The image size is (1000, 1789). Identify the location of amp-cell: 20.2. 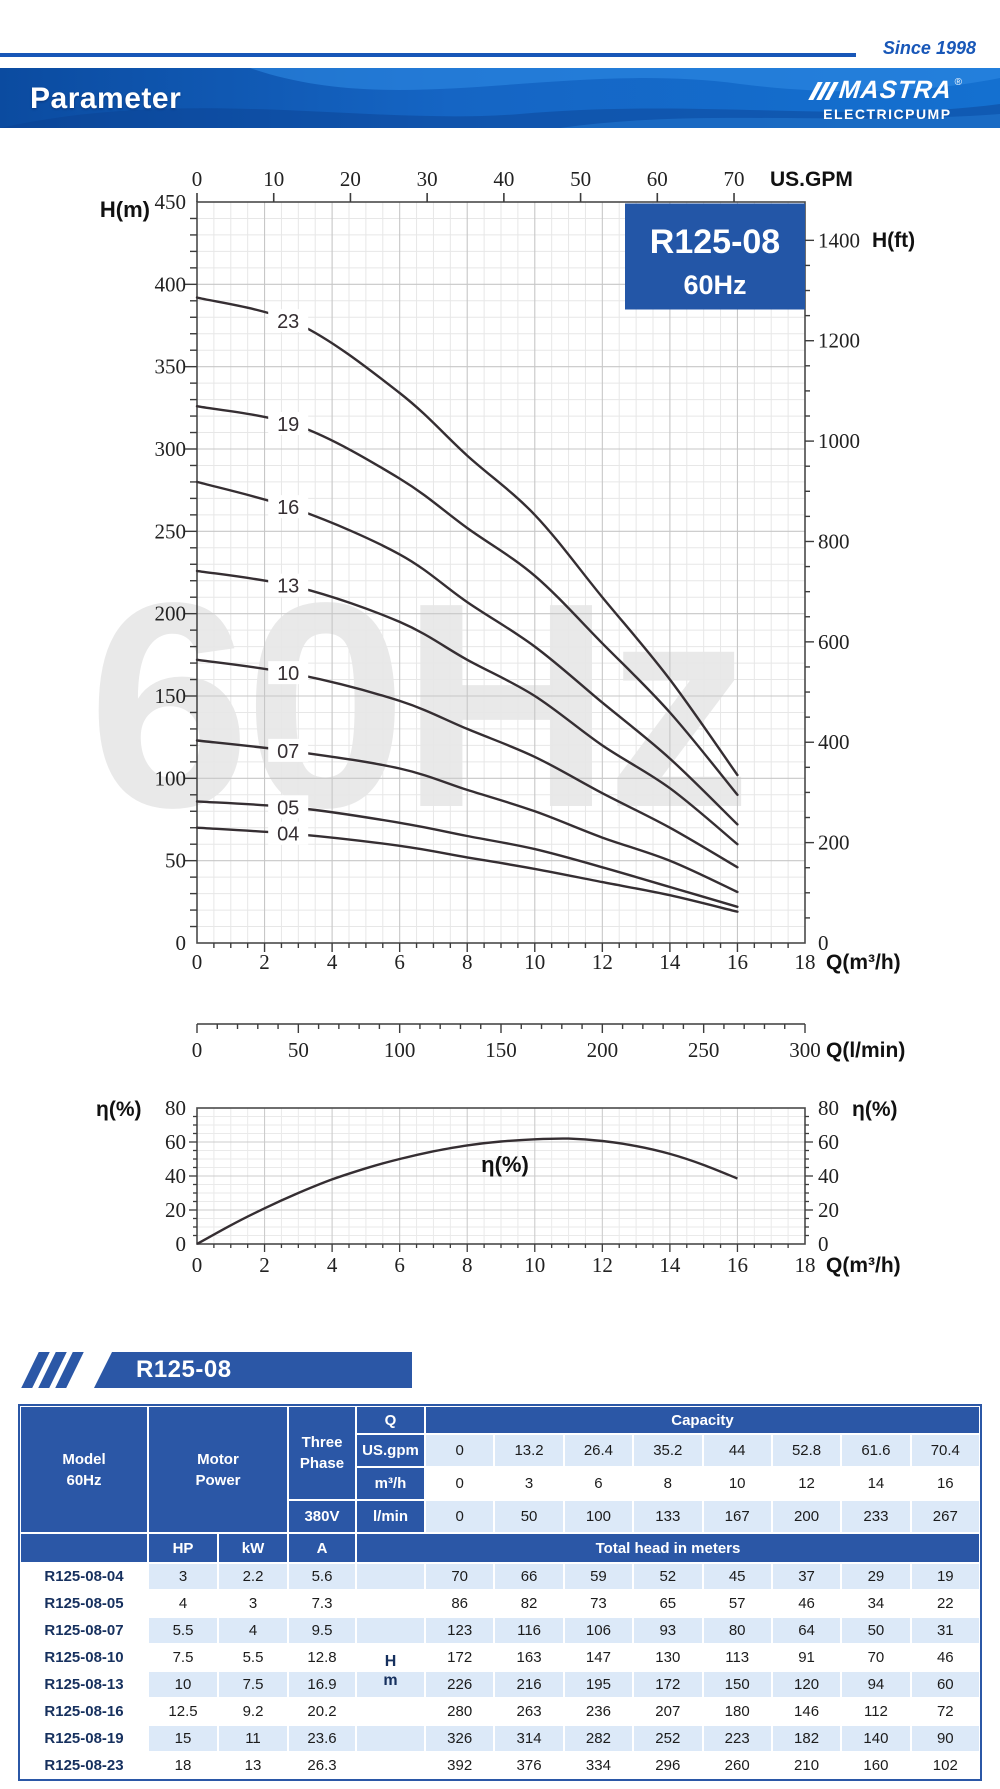
(322, 1711).